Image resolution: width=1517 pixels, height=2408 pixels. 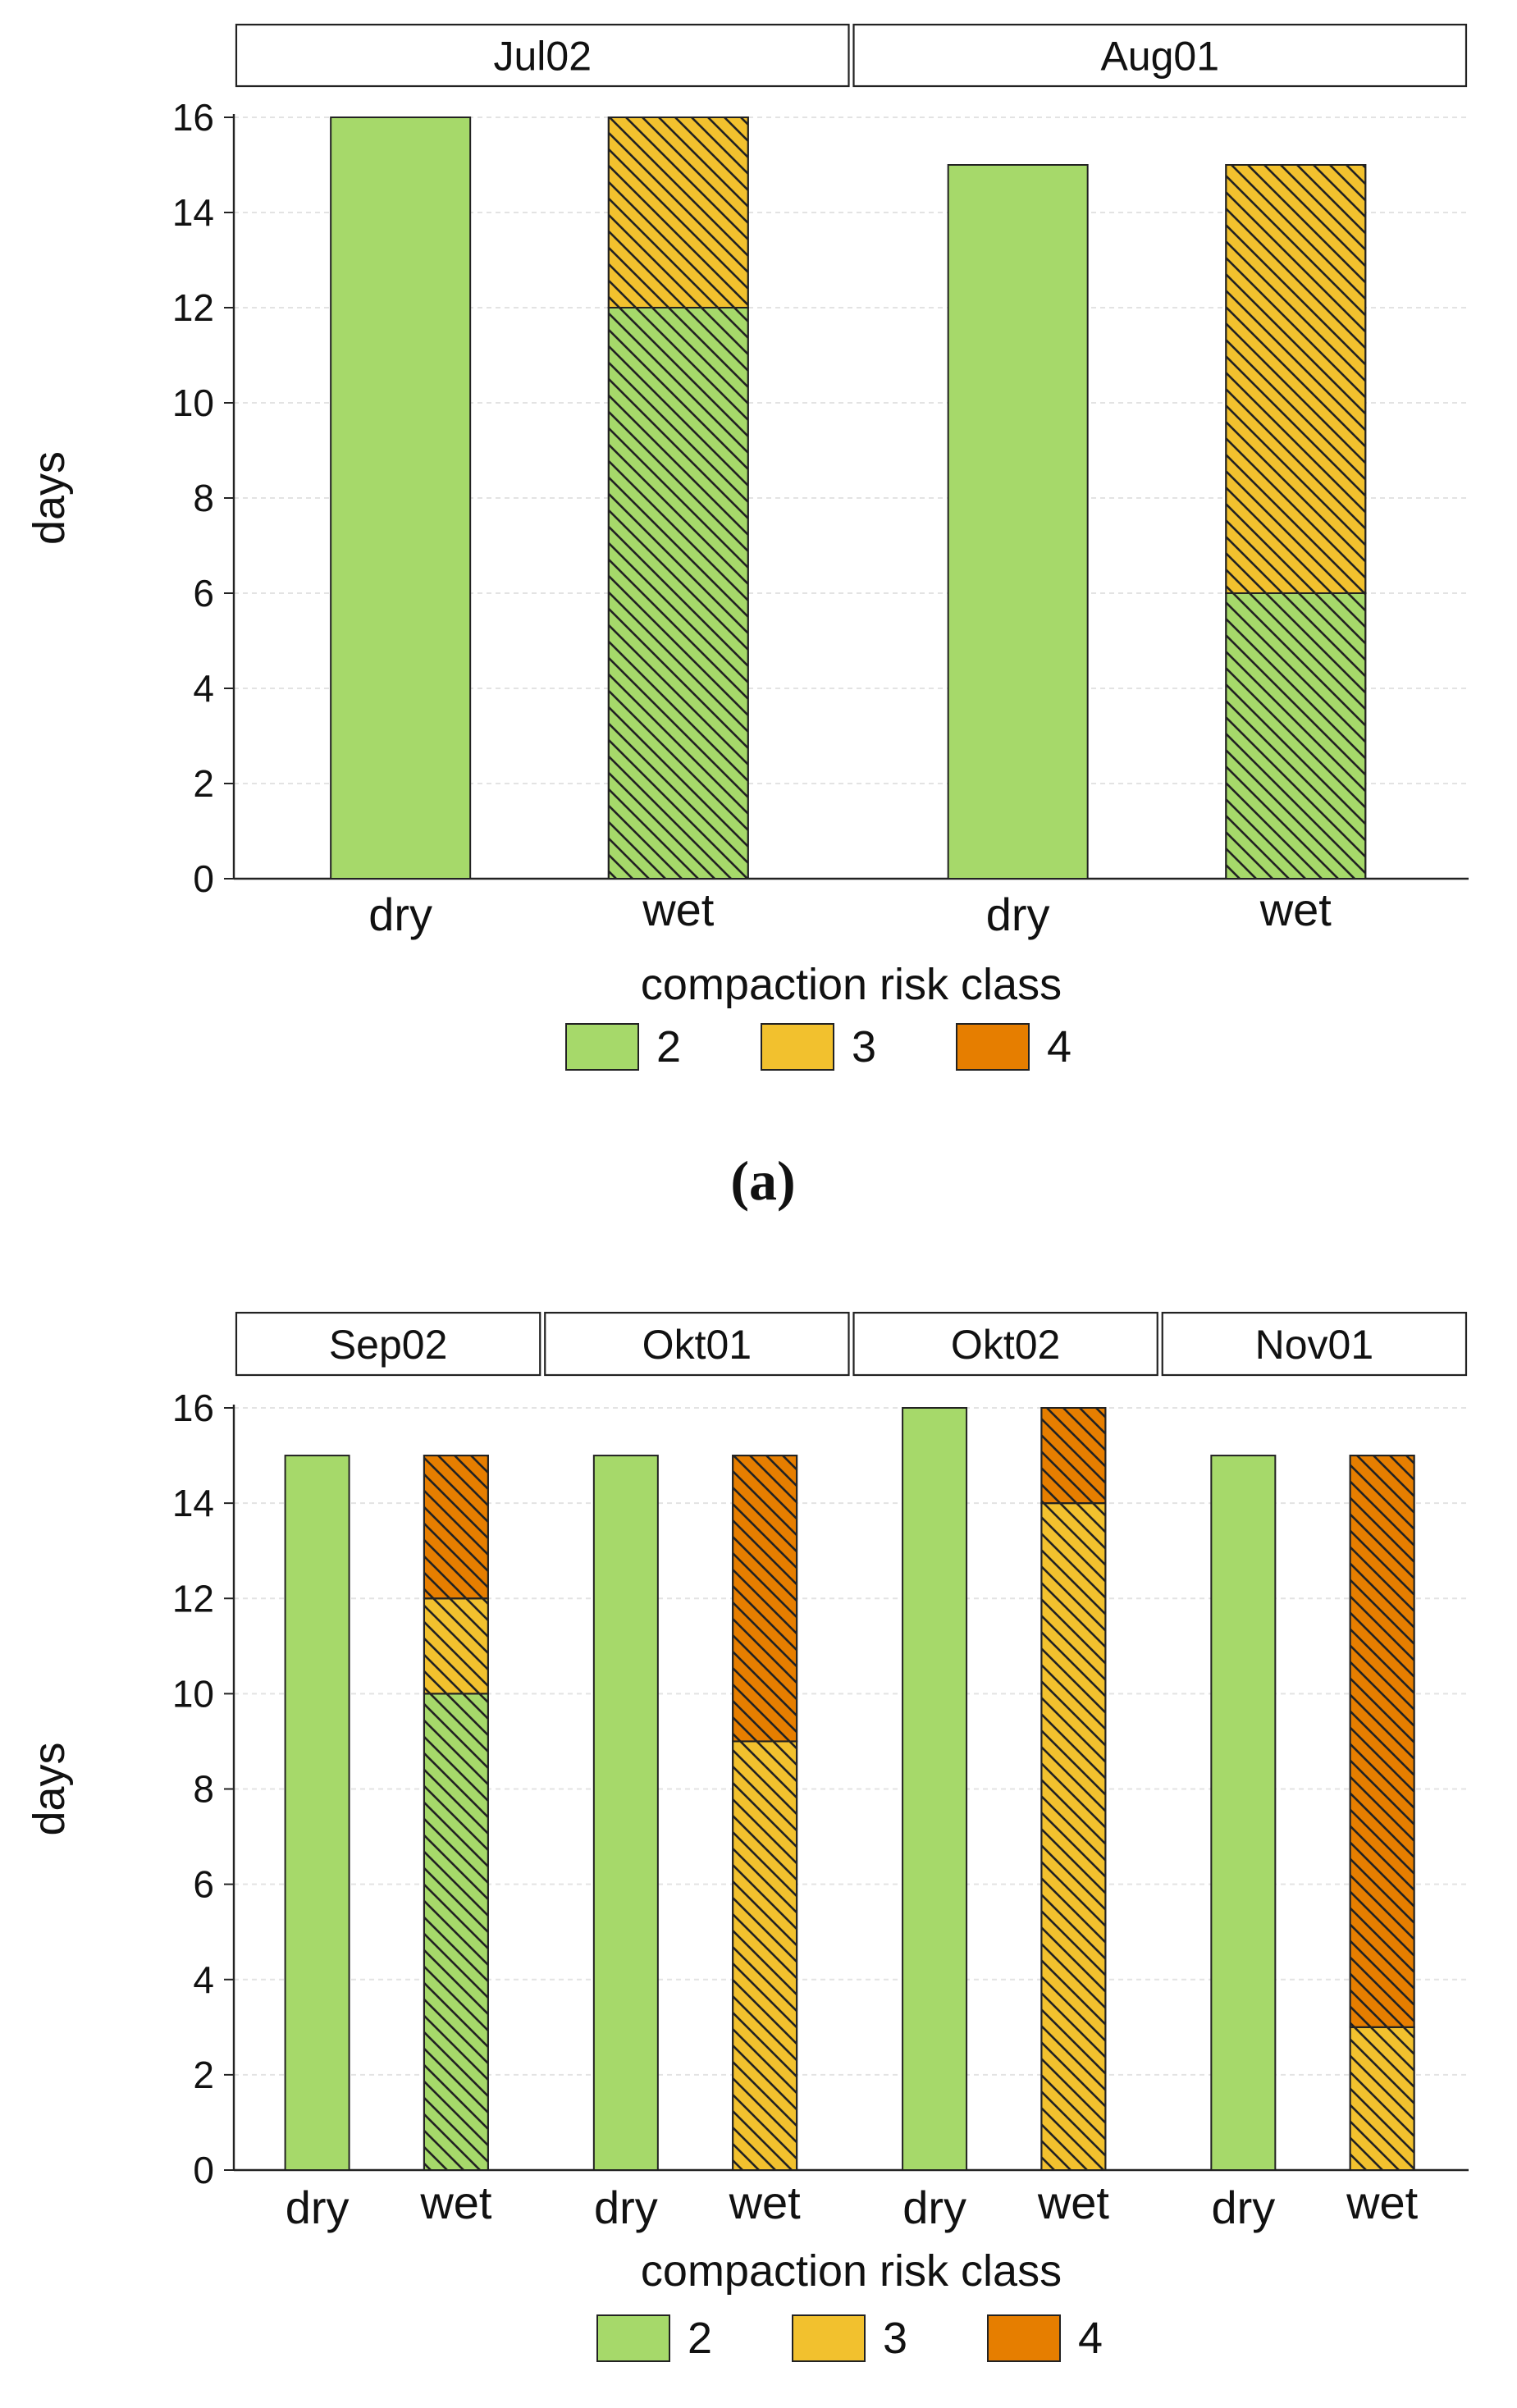 What do you see at coordinates (935, 1789) in the screenshot?
I see `bar-Okt02-dry-class2` at bounding box center [935, 1789].